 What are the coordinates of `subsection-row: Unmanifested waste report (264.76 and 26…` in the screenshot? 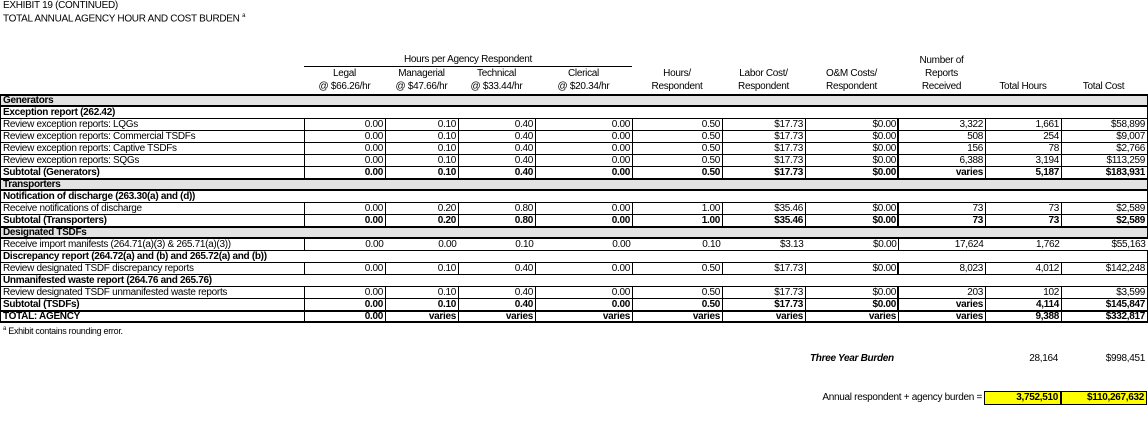 It's located at (574, 280).